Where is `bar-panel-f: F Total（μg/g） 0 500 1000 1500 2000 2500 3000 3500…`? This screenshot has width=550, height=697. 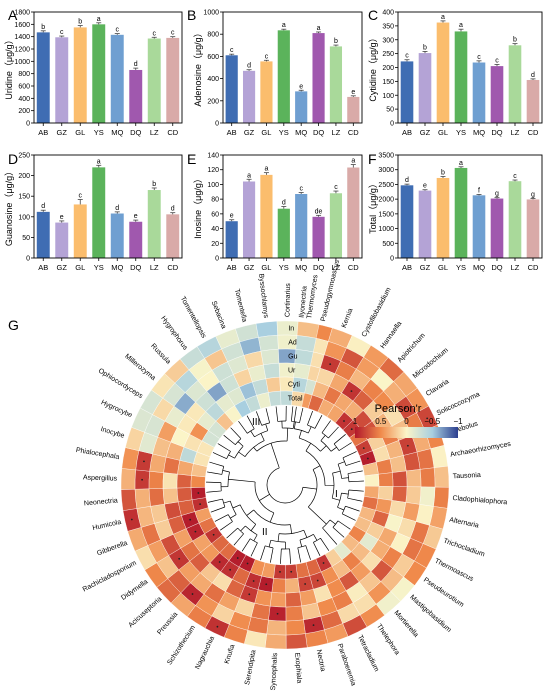
bar-panel-f: F Total（μg/g） 0 500 1000 1500 2000 2500 3000 3500… is located at coordinates (455, 211).